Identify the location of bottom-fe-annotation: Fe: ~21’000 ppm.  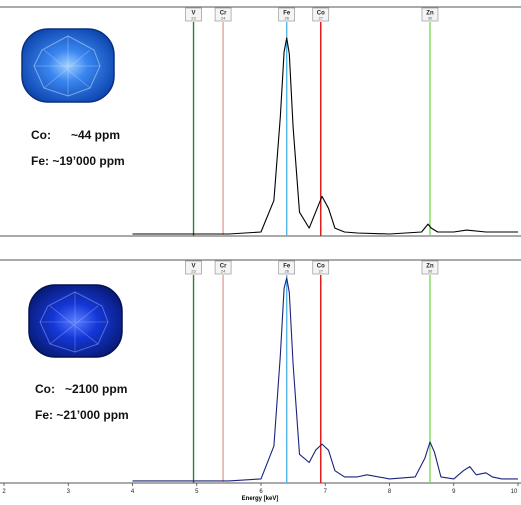
(82, 415).